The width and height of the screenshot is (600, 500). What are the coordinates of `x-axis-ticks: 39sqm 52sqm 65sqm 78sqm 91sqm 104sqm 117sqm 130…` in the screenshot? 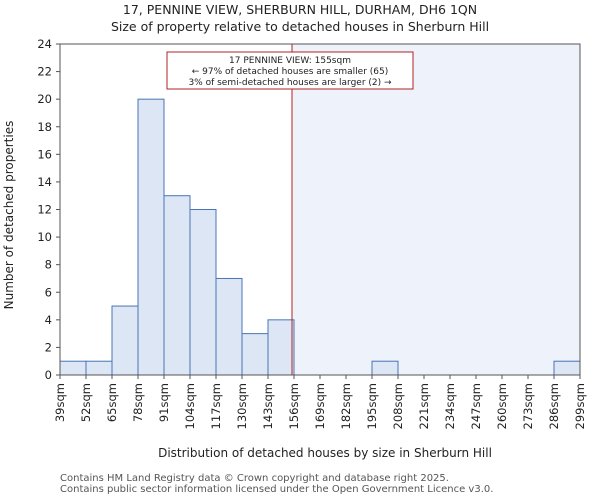 It's located at (320, 402).